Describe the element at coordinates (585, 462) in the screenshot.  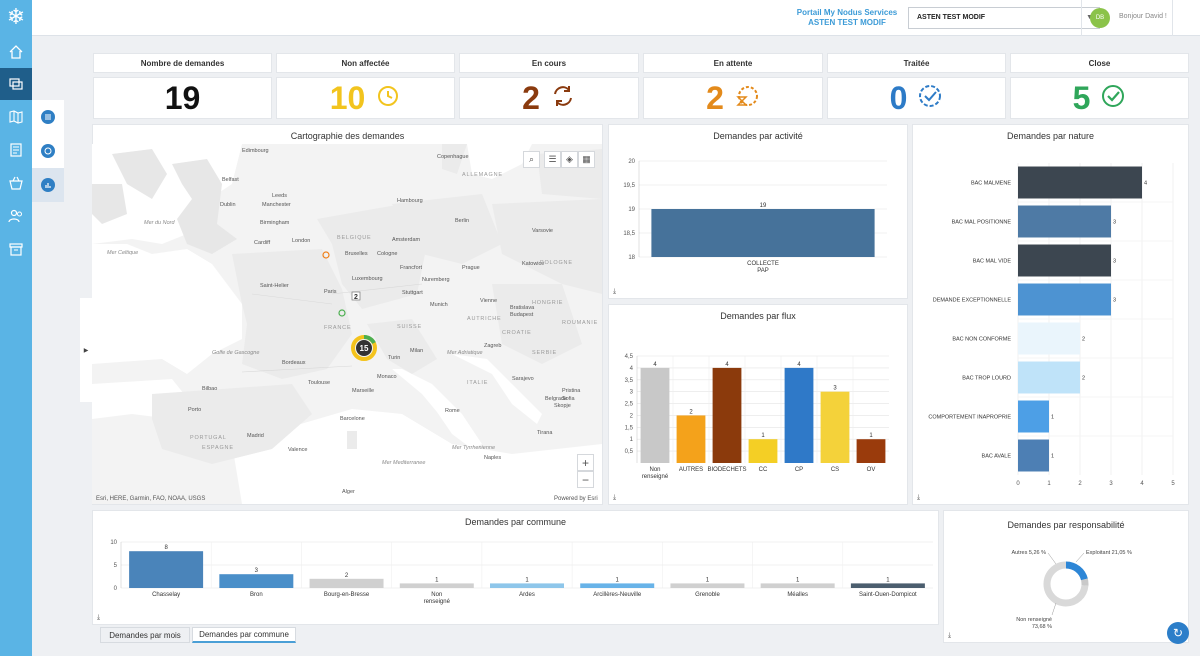
I see `zoom-in-button: +` at that location.